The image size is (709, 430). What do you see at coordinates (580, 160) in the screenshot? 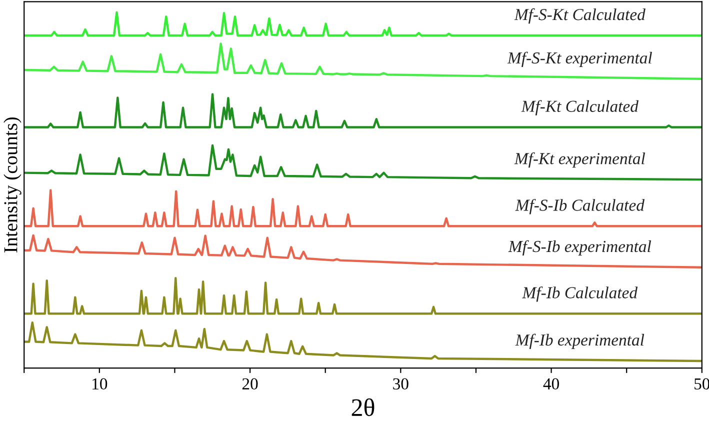
I see `series-label: Mf-Kt experimental` at bounding box center [580, 160].